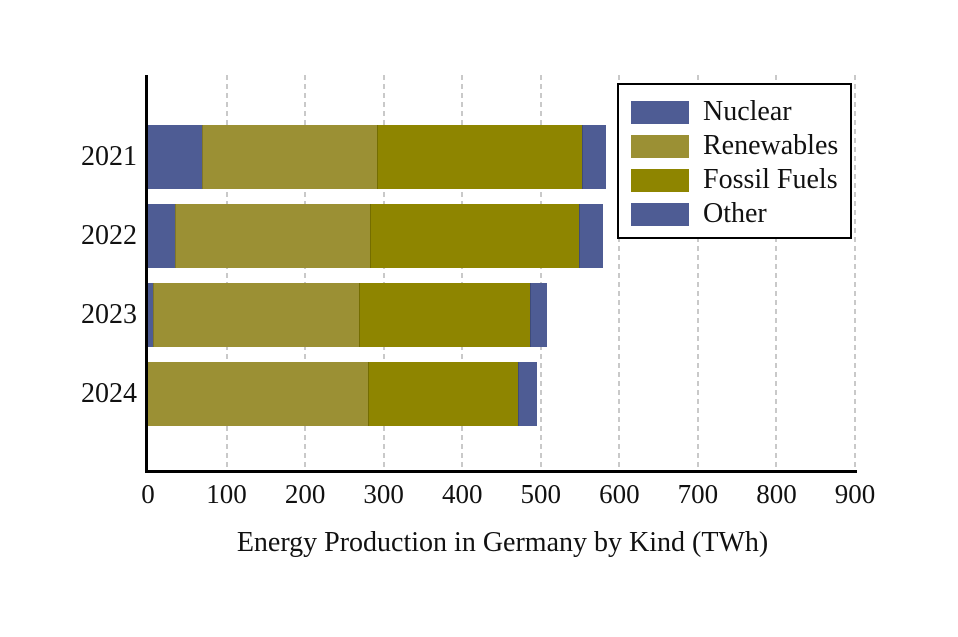 The height and width of the screenshot is (637, 958). I want to click on legend: Nuclear Renewables Fossil Fuels Other, so click(734, 161).